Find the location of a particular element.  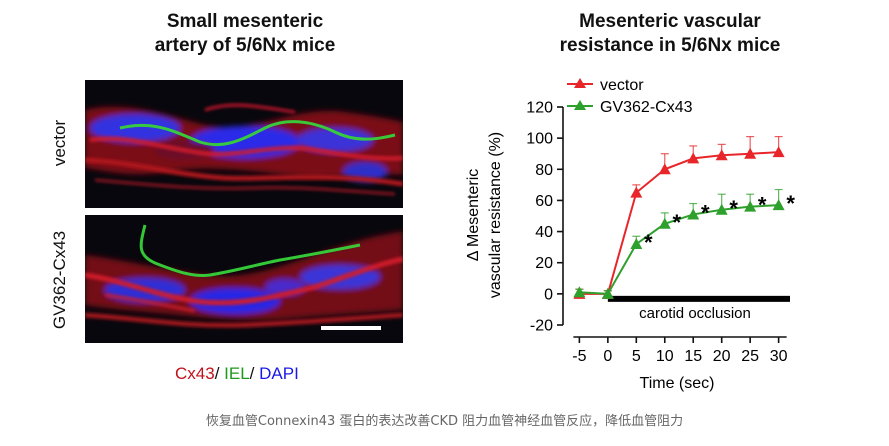

series-line-gv362 is located at coordinates (679, 249).